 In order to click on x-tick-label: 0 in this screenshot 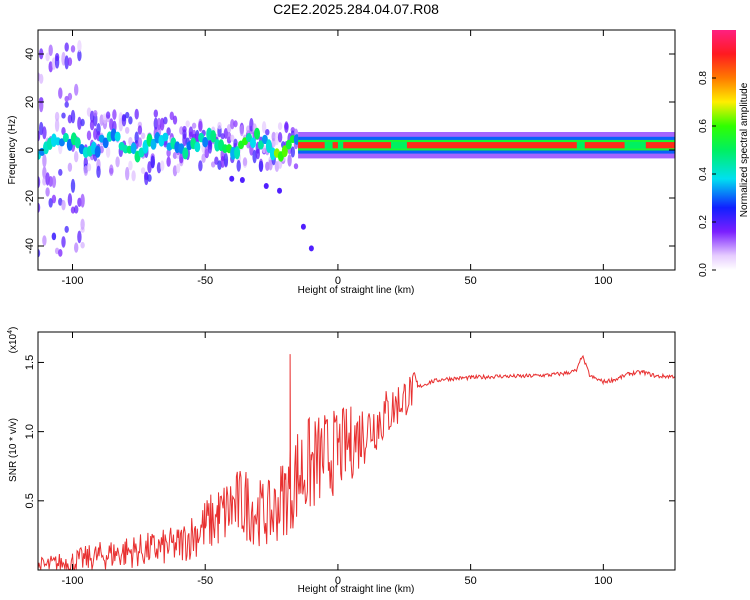, I will do `click(338, 281)`.